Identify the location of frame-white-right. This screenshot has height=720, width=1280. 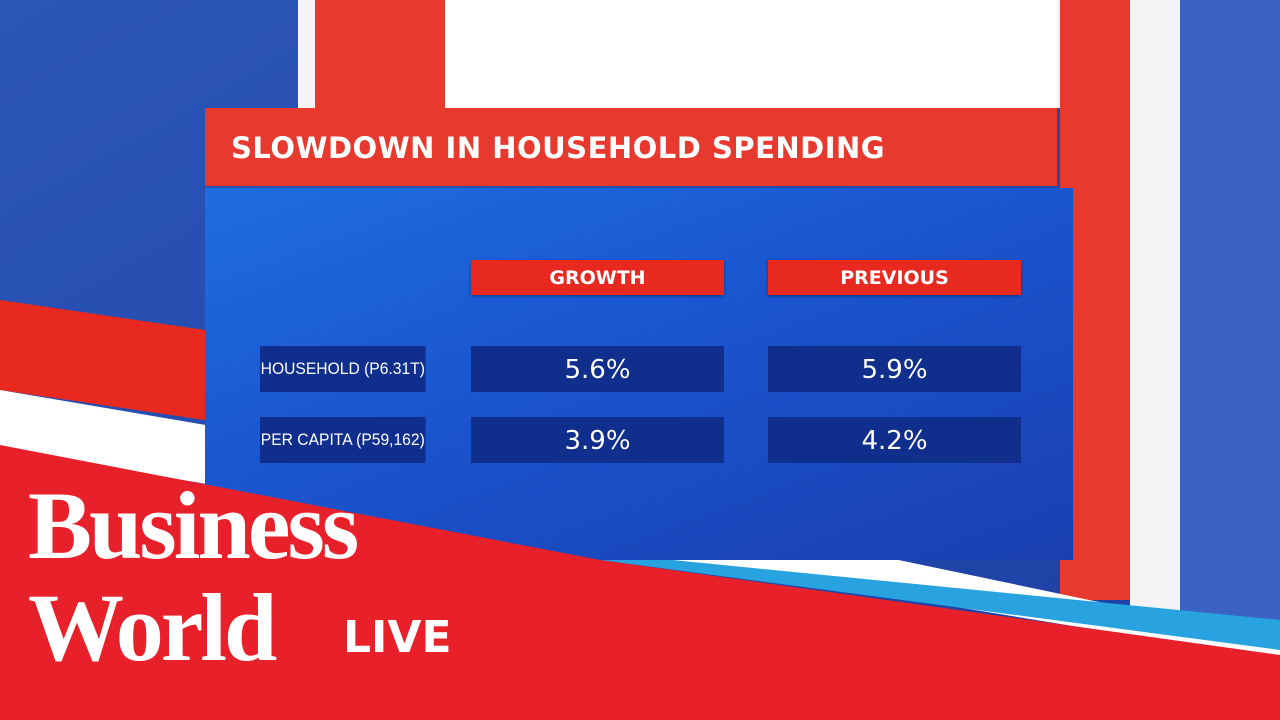
(1155, 310).